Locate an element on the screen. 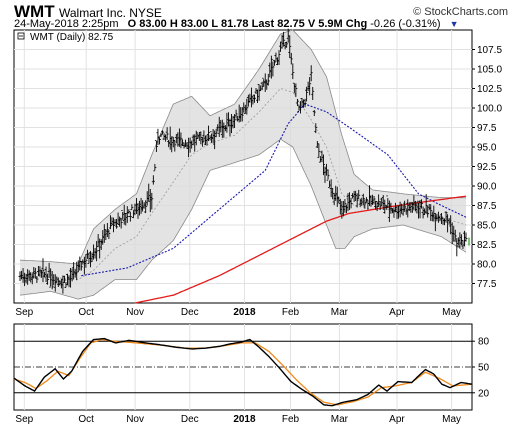 This screenshot has height=429, width=520. triangle-down-icon: ▼ is located at coordinates (454, 24).